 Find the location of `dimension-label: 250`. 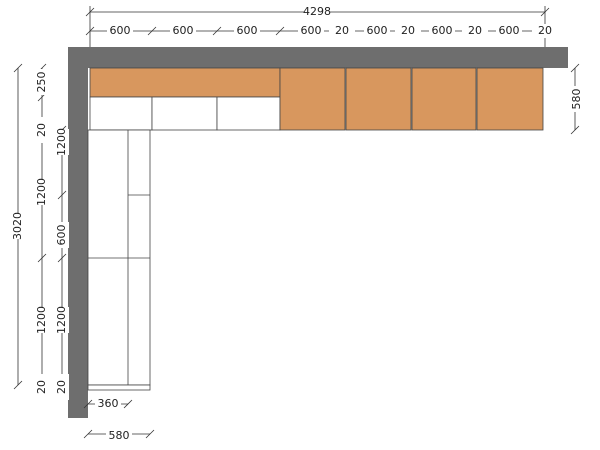

dimension-label: 250 is located at coordinates (41, 82).